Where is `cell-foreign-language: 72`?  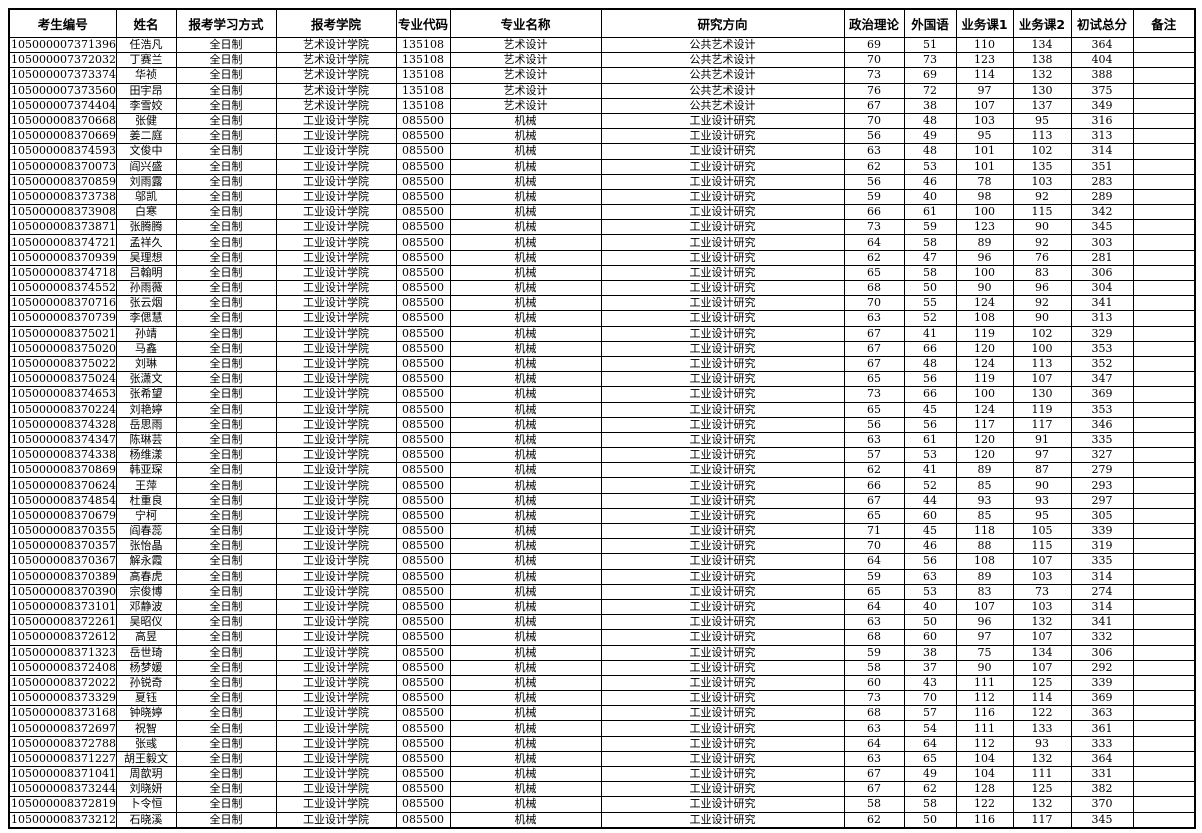
cell-foreign-language: 72 is located at coordinates (930, 90).